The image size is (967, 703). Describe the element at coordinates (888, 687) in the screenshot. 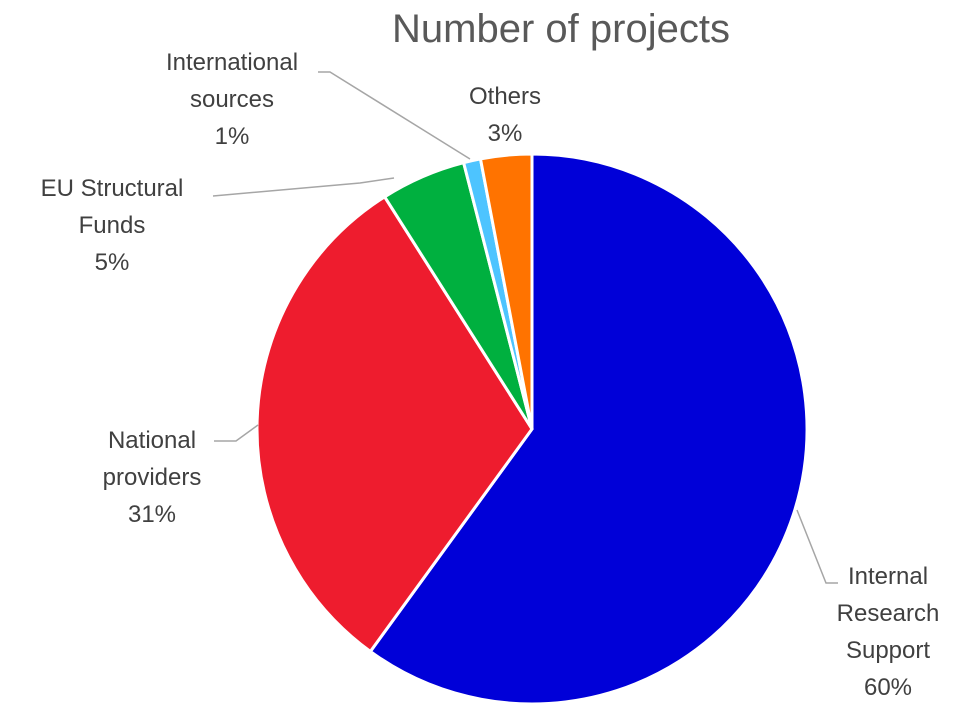

I see `data-label-value: 60%` at that location.